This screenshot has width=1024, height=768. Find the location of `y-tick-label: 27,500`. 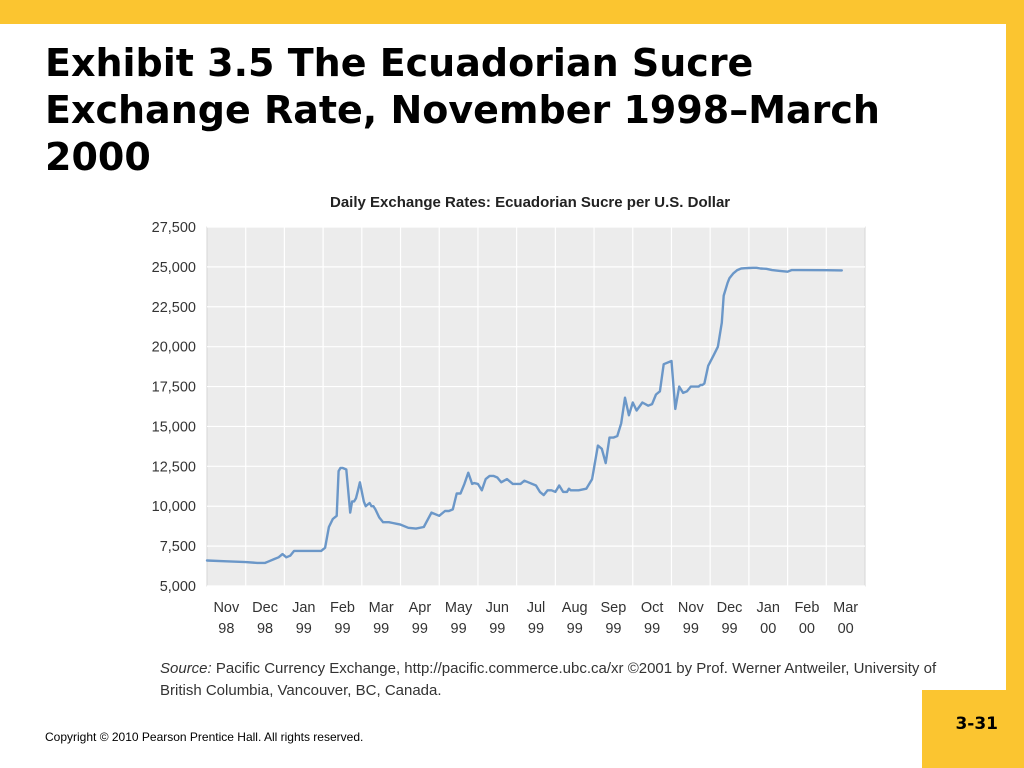

y-tick-label: 27,500 is located at coordinates (174, 228).